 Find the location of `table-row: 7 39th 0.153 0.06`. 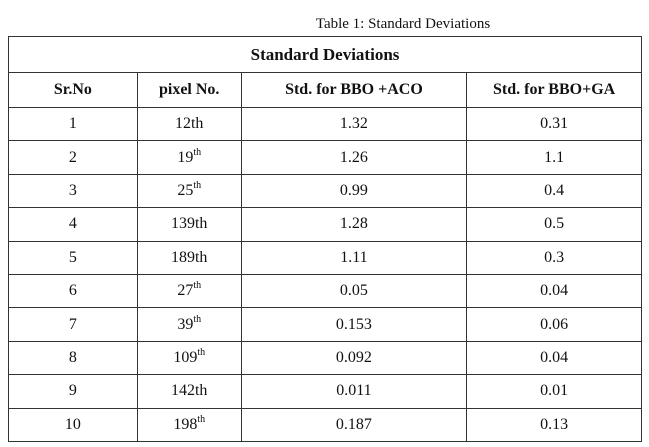

table-row: 7 39th 0.153 0.06 is located at coordinates (325, 324).